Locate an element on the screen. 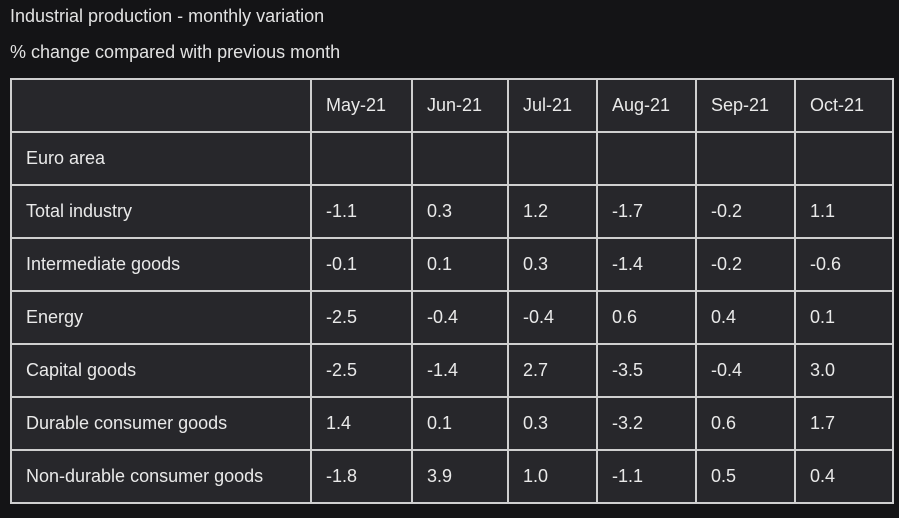 The width and height of the screenshot is (899, 518). row-label: Intermediate goods is located at coordinates (161, 264).